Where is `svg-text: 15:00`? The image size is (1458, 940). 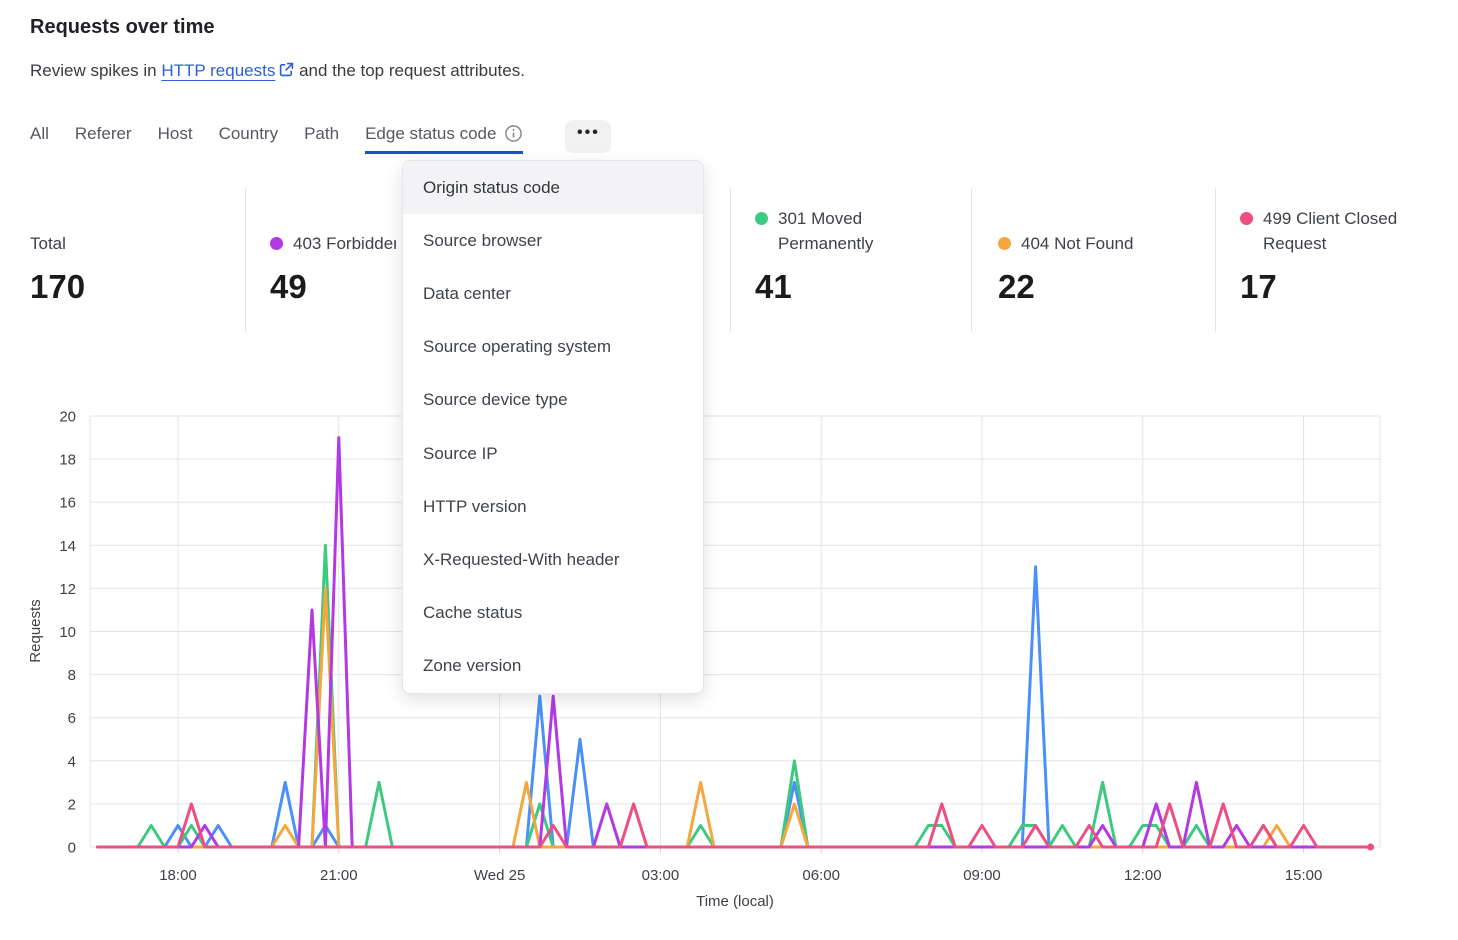
svg-text: 15:00 is located at coordinates (1304, 875).